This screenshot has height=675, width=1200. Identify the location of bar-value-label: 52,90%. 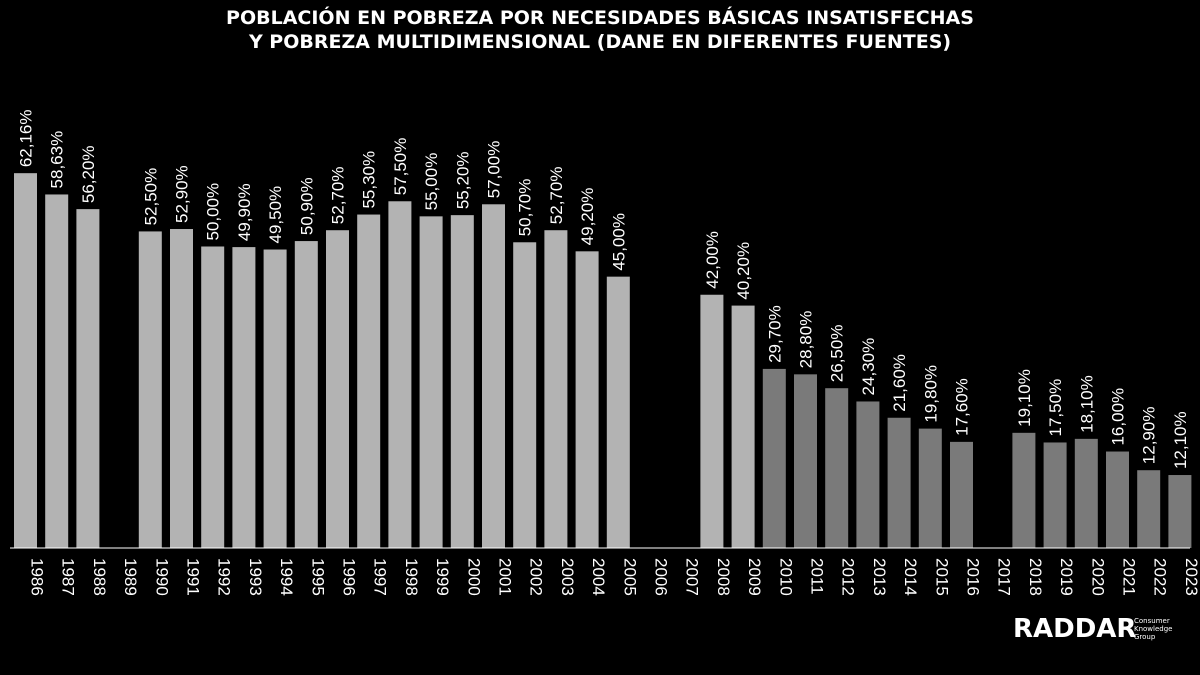
(182, 194).